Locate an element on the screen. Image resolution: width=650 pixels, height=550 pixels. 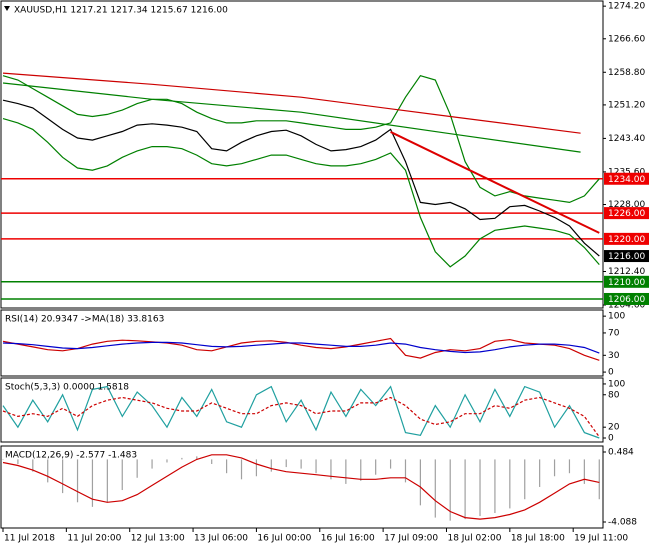
y-tick-label: 1266.60 is located at coordinates (626, 39).